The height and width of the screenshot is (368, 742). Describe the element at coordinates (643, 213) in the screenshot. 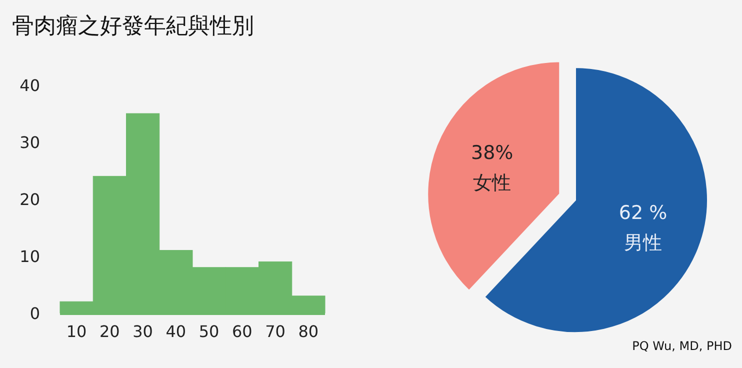

I see `data-label: 62 %` at that location.